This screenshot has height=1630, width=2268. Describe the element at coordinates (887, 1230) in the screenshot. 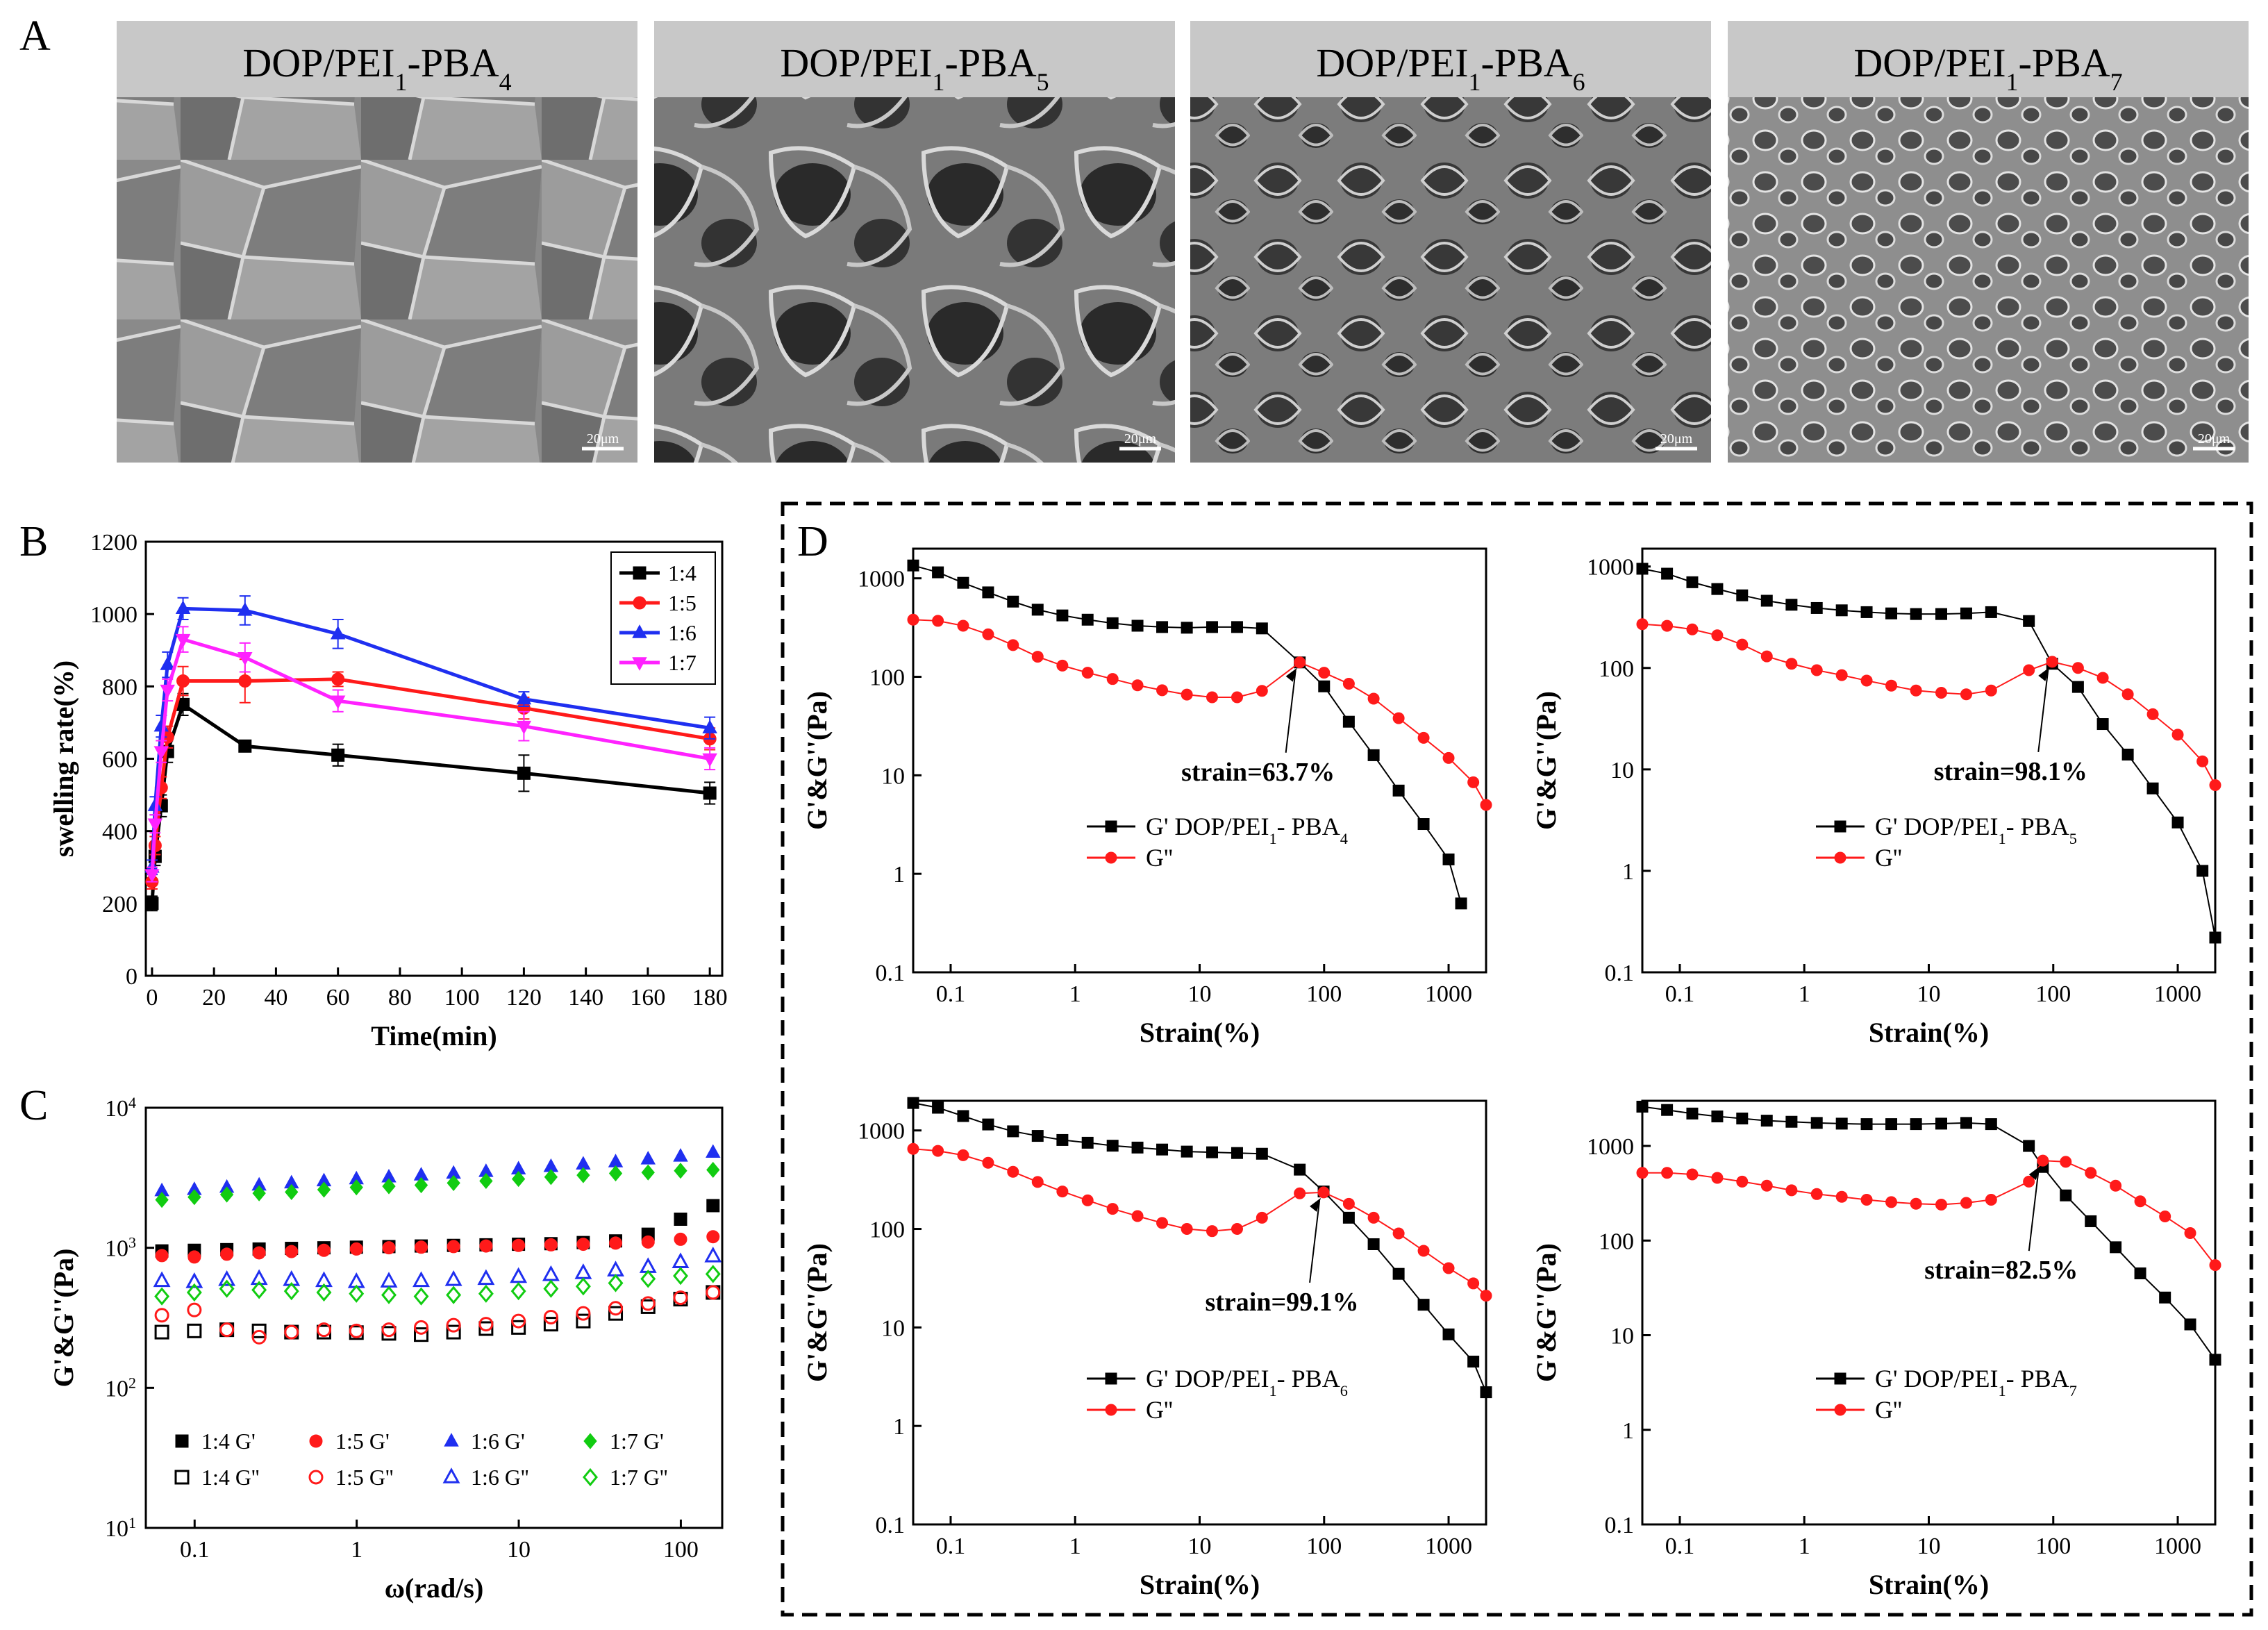

I see `y-tick-label: 100` at that location.